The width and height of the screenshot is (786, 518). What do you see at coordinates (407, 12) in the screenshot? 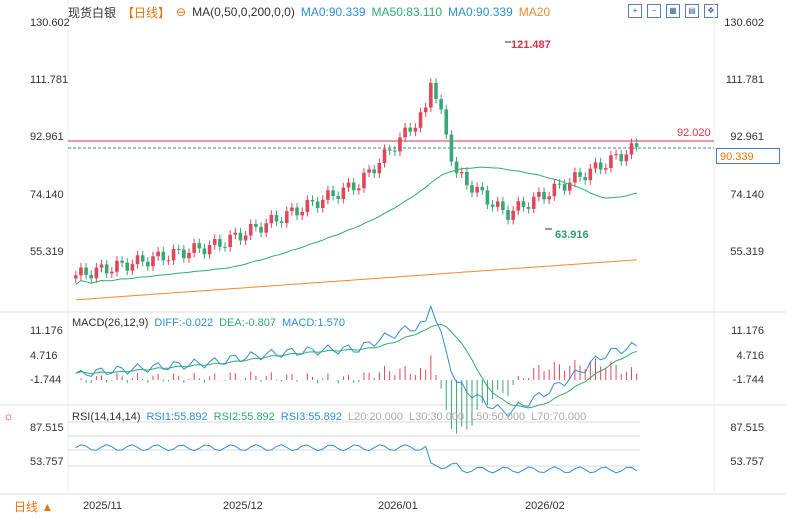
I see `ma-value-2: MA50:83.110` at bounding box center [407, 12].